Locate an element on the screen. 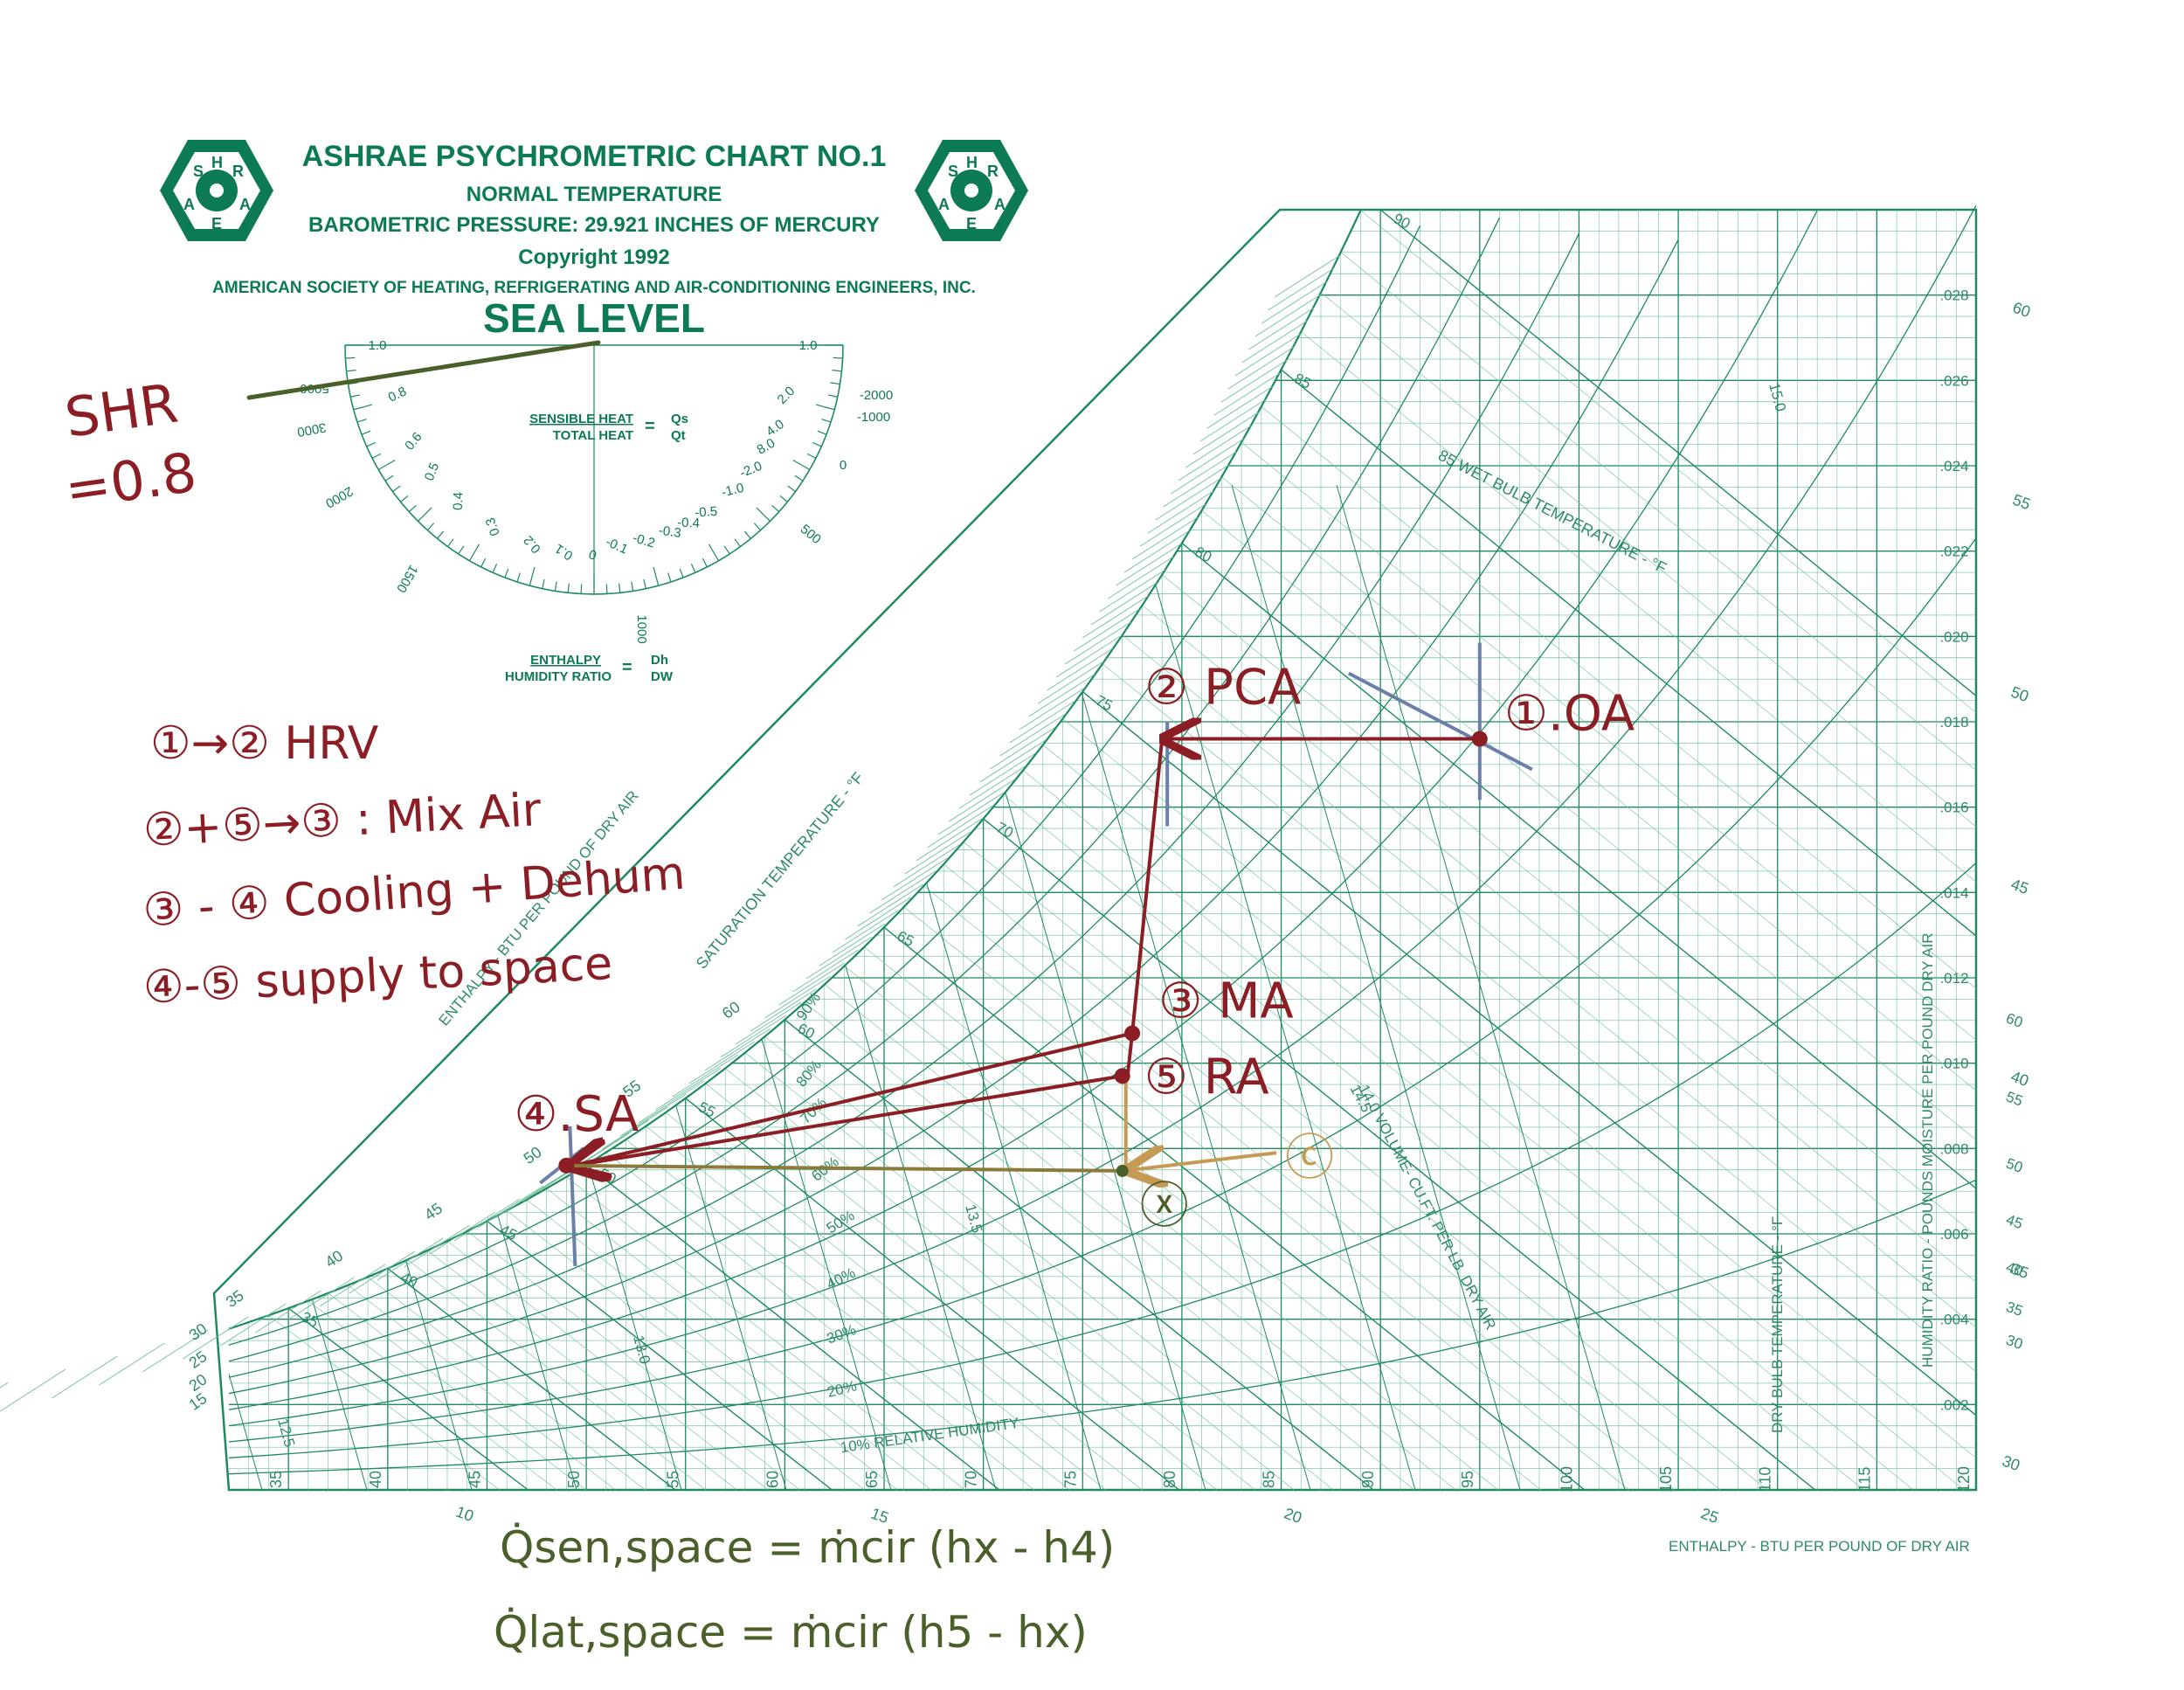 This screenshot has height=1690, width=2184. dry-bulb-tick: 95 is located at coordinates (1467, 1479).